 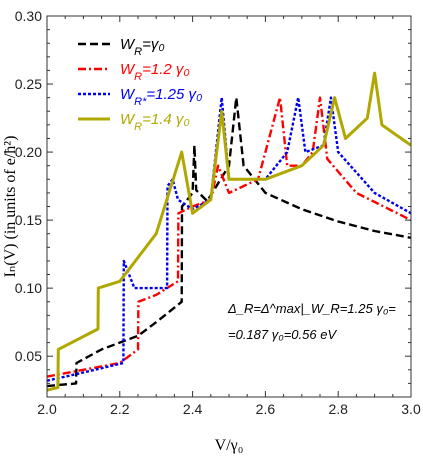 I want to click on y-tick-label: 0.30, so click(x=28, y=16).